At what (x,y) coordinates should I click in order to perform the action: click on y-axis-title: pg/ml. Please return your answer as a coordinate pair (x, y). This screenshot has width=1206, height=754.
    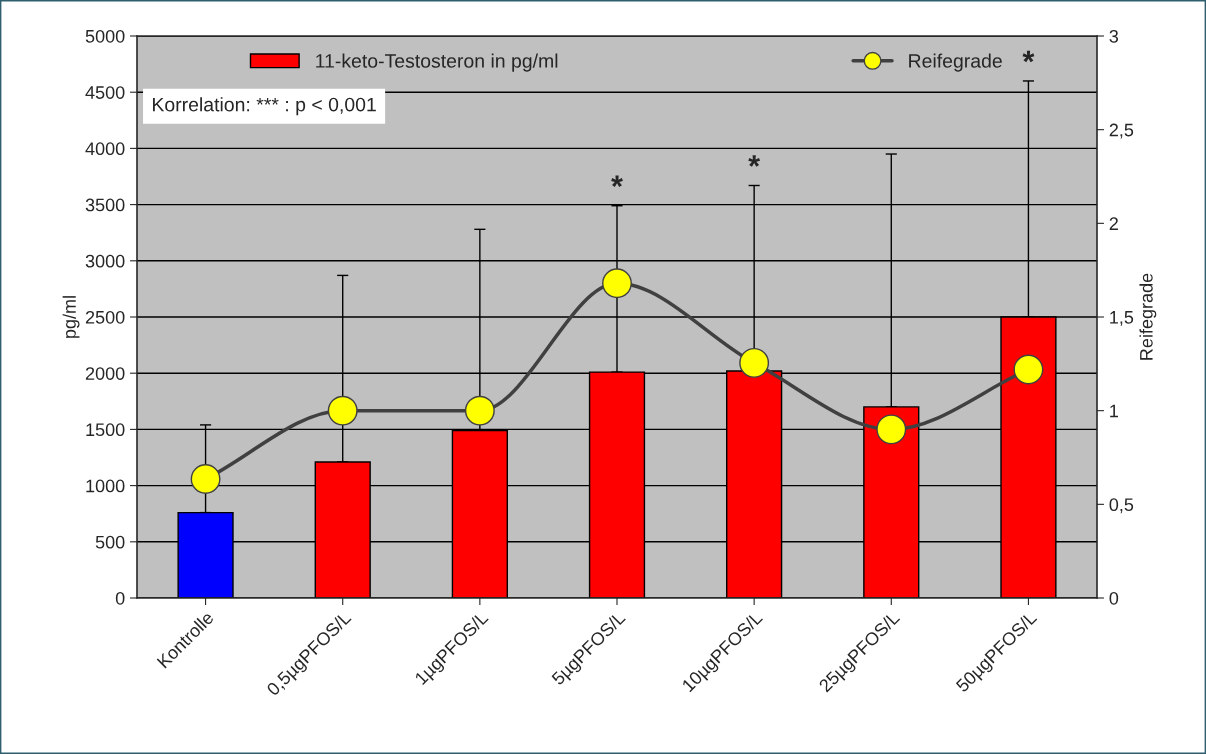
    Looking at the image, I should click on (71, 317).